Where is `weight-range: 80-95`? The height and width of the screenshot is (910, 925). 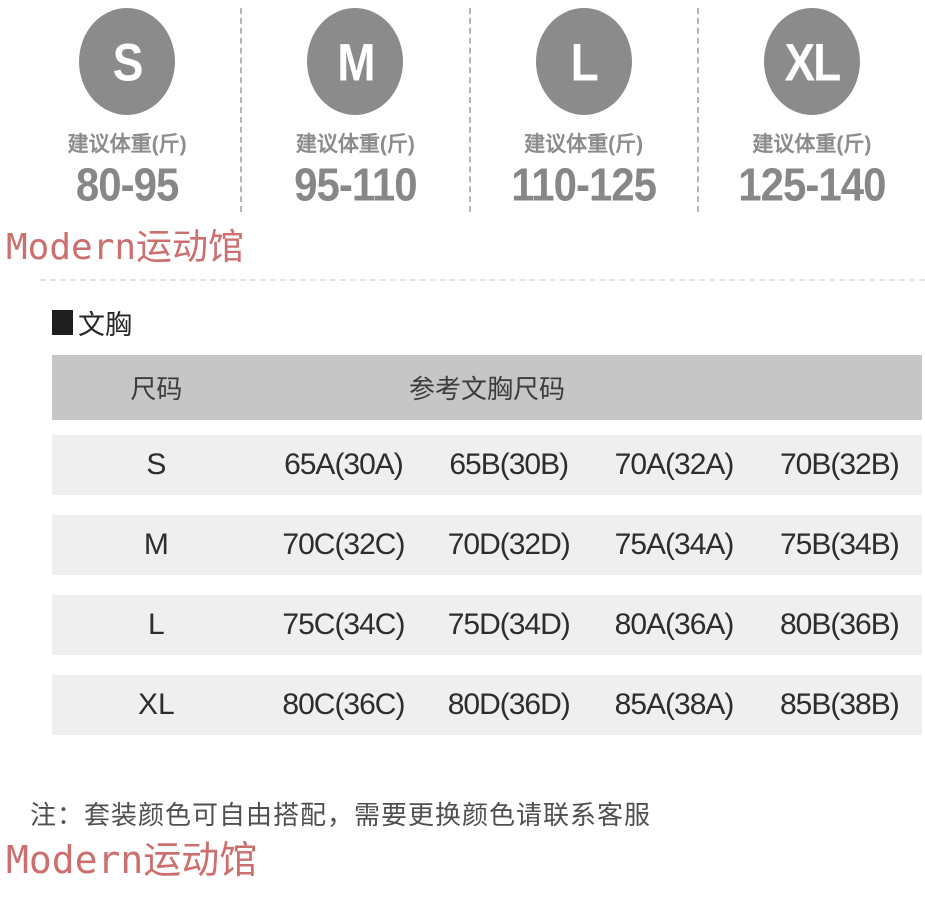
weight-range: 80-95 is located at coordinates (127, 184).